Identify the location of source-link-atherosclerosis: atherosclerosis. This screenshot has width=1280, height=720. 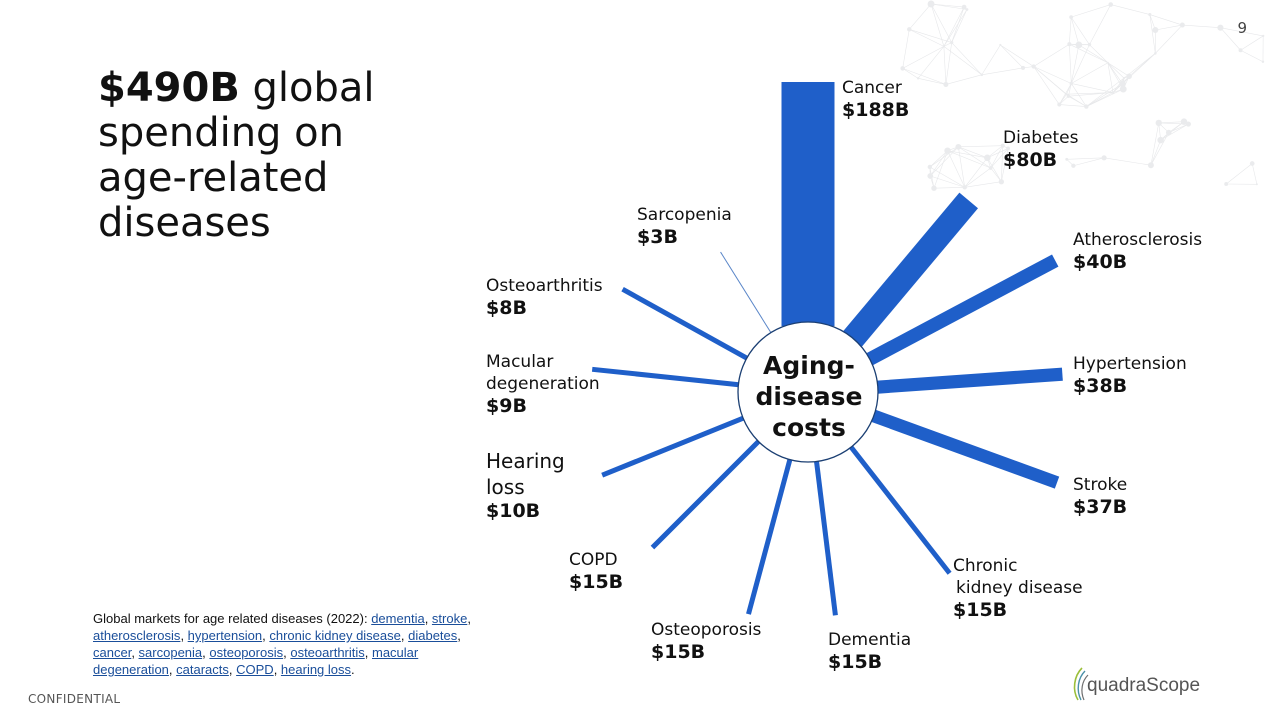
(137, 635).